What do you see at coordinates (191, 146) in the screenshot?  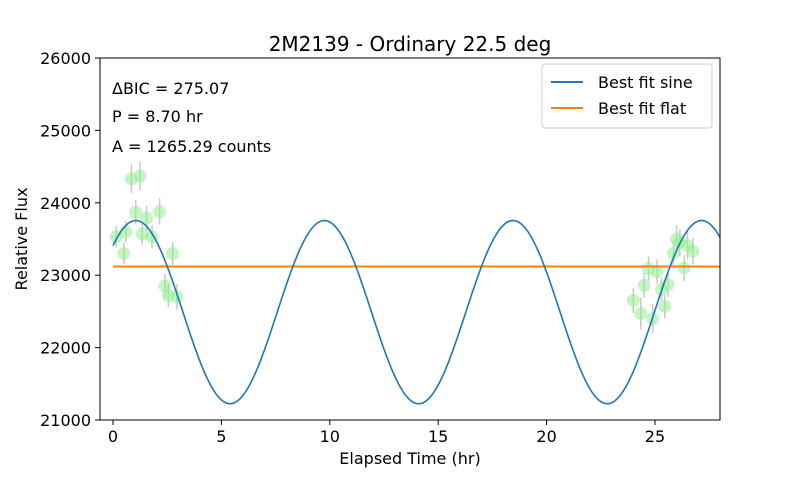 I see `annotation-amplitude: A = 1265.29 counts` at bounding box center [191, 146].